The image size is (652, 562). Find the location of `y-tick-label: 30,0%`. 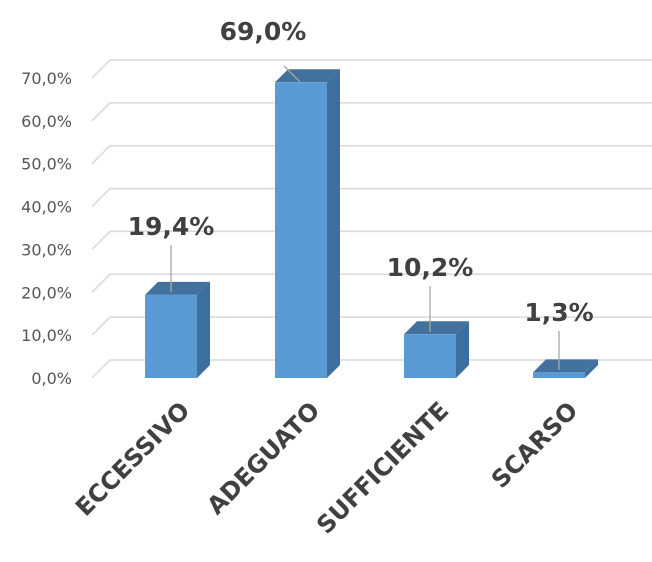

y-tick-label: 30,0% is located at coordinates (46, 249).